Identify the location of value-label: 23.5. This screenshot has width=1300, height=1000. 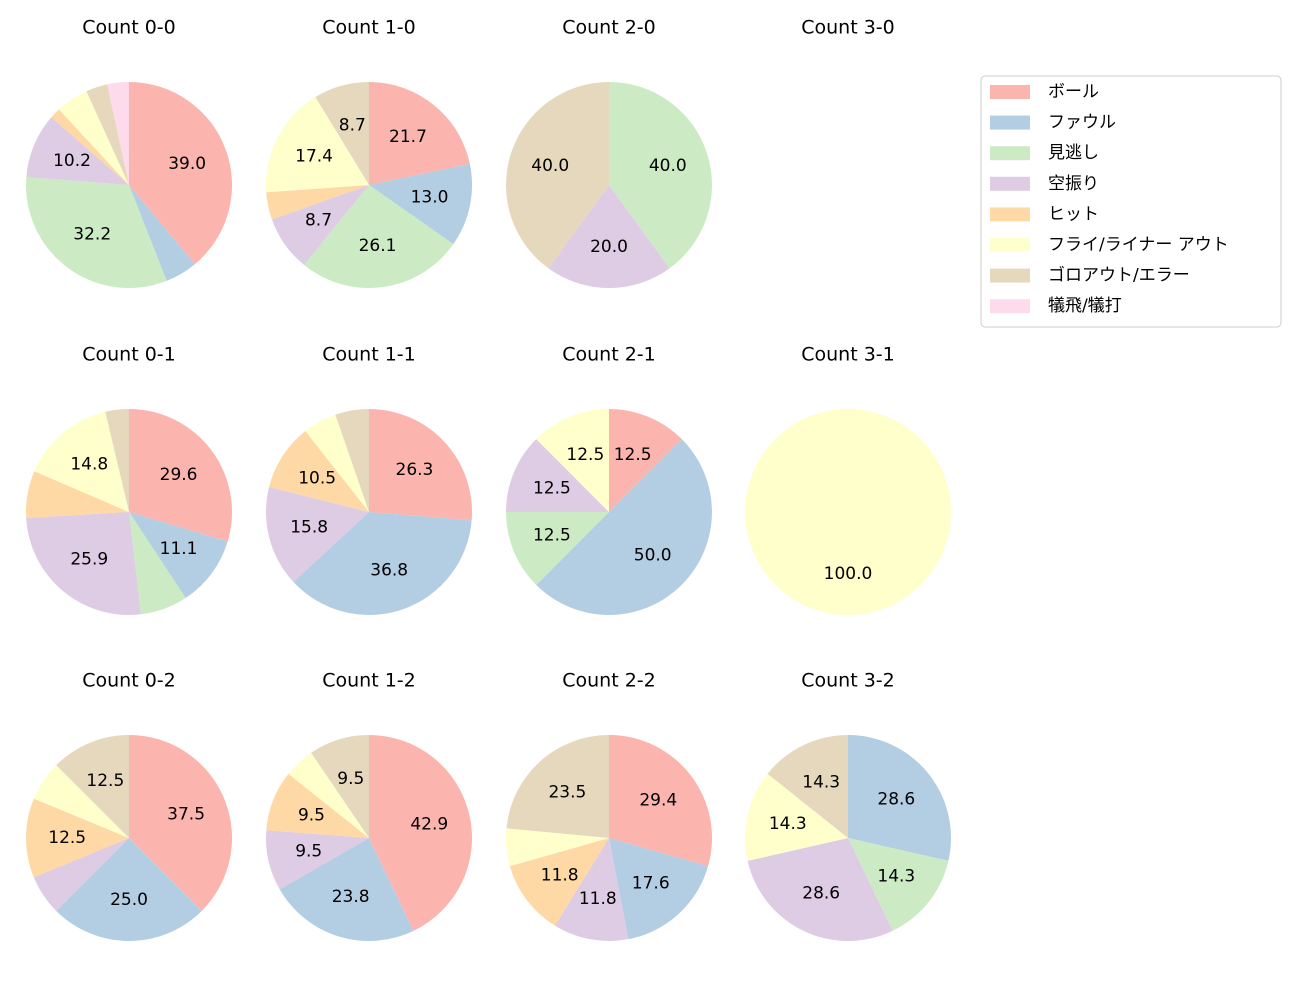
(567, 792).